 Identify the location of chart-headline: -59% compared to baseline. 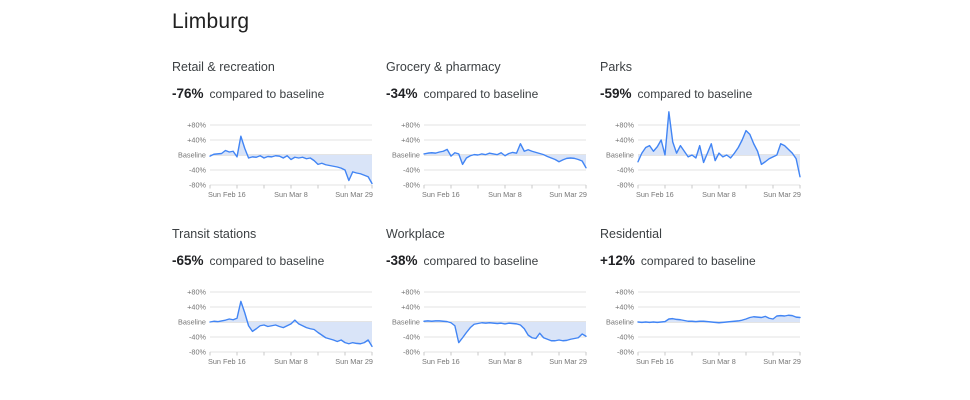
(702, 94).